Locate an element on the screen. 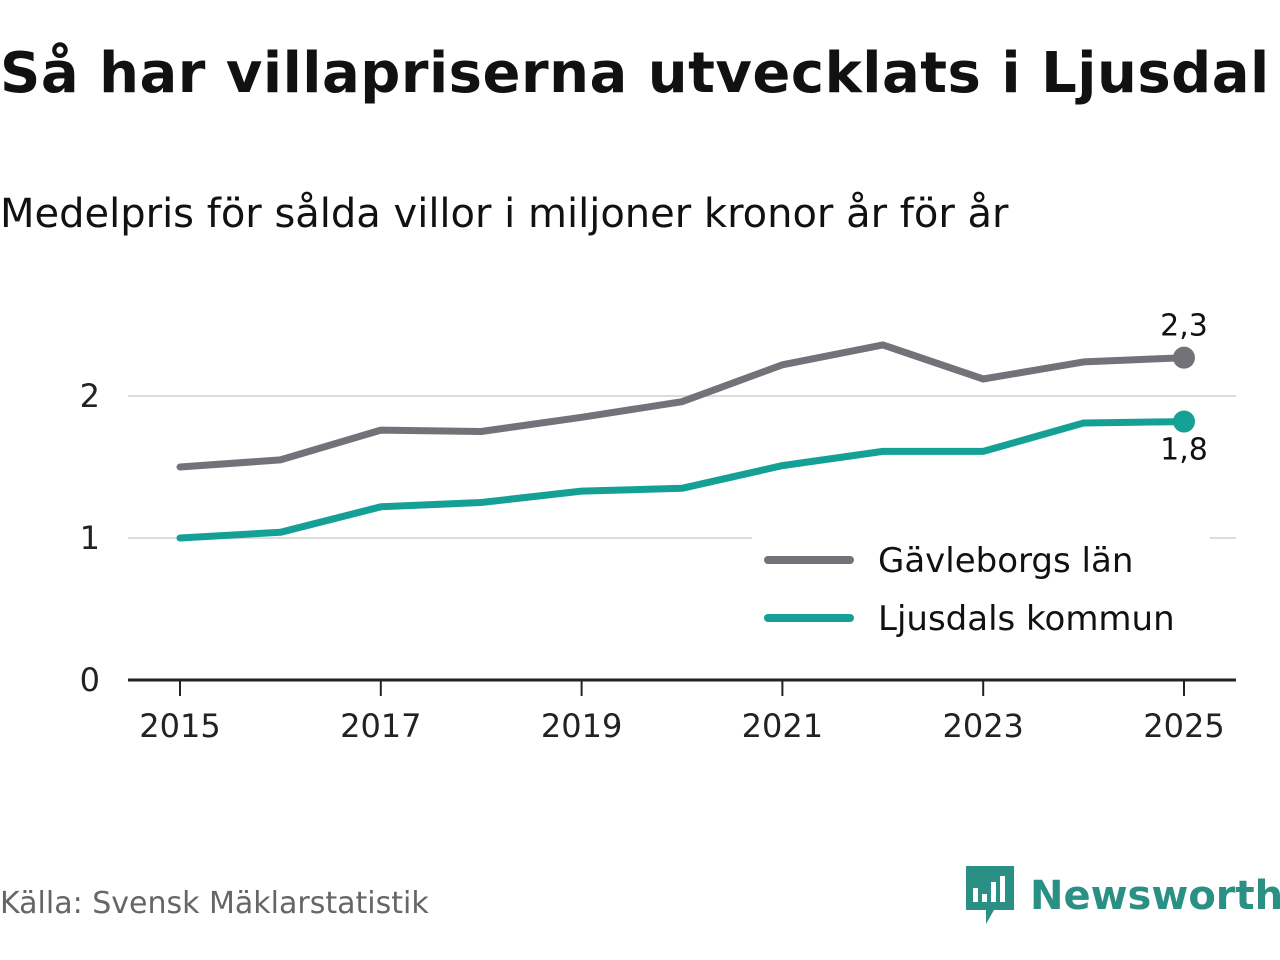 This screenshot has width=1280, height=960. grid-lines is located at coordinates (682, 467).